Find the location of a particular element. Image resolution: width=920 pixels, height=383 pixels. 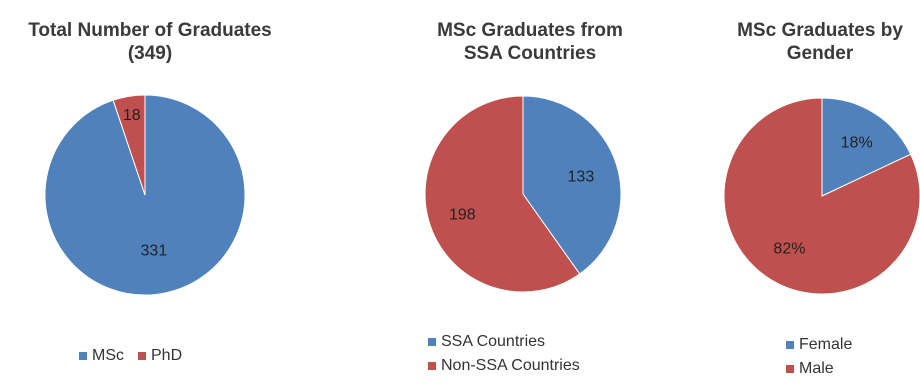

pie-slice-phd is located at coordinates (129, 145).